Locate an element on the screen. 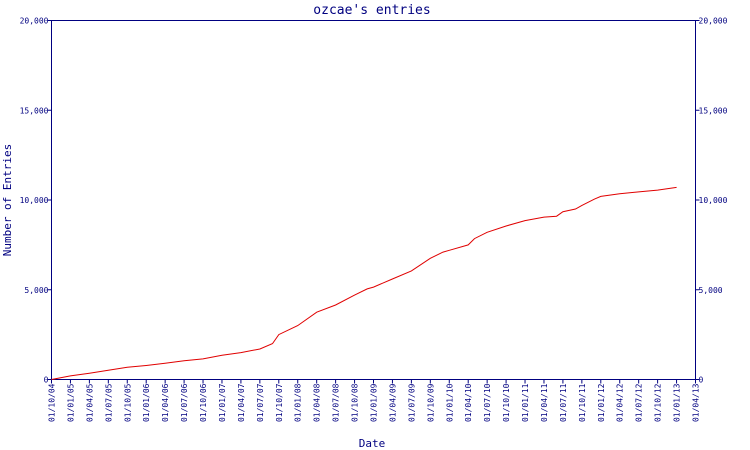 The image size is (750, 450). y-tick-label-right: 10,000 is located at coordinates (713, 200).